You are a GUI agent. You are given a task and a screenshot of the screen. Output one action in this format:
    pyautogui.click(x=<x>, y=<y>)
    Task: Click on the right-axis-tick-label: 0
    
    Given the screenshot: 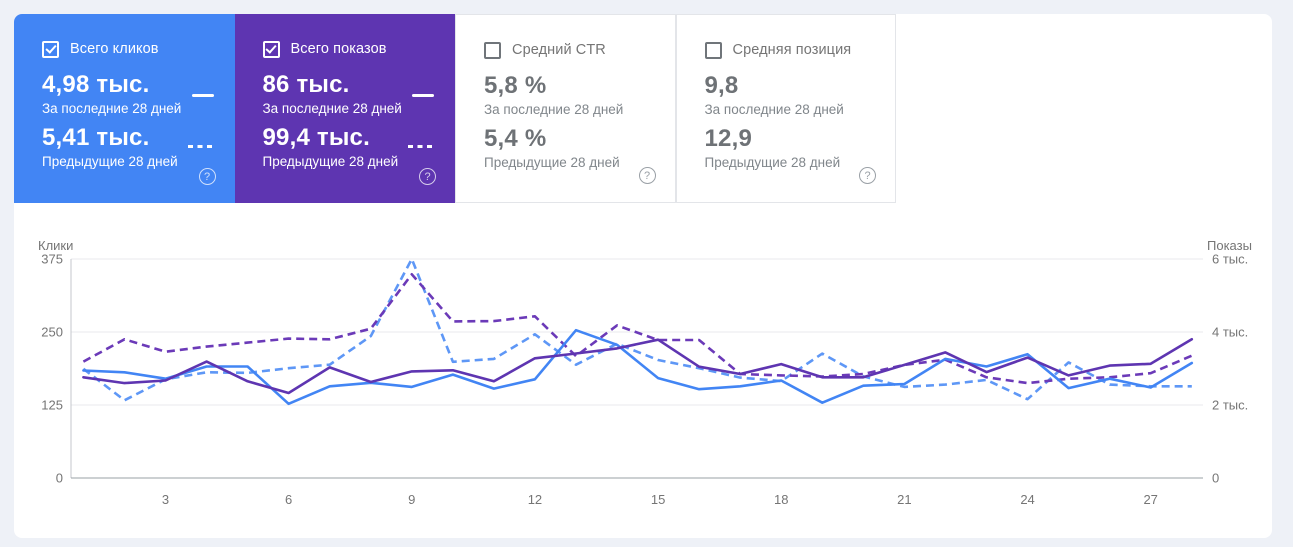 What is the action you would take?
    pyautogui.click(x=1215, y=478)
    